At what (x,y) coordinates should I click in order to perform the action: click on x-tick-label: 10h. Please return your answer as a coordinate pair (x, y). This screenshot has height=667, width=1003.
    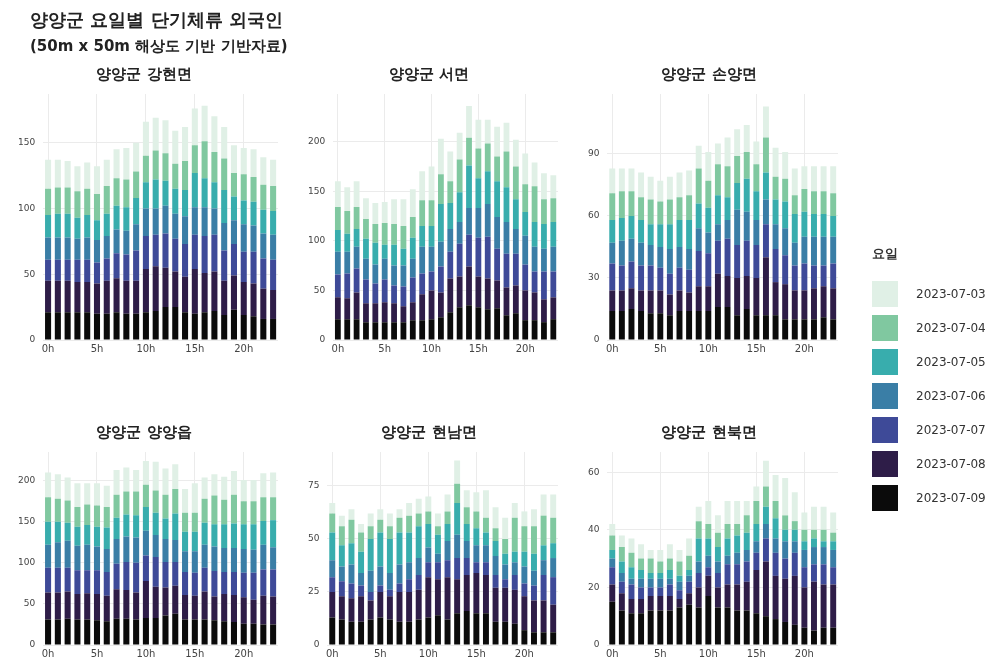
    Looking at the image, I should click on (428, 653).